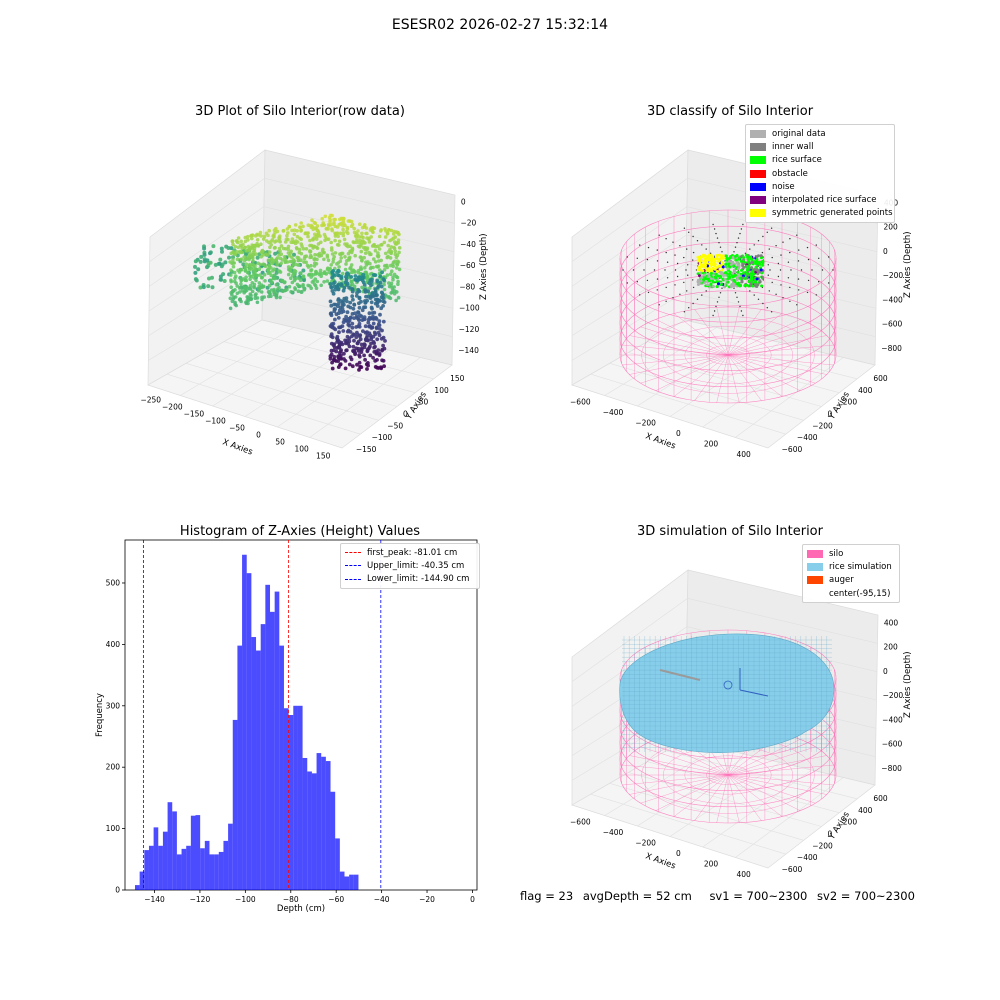  What do you see at coordinates (353, 566) in the screenshot?
I see `histogram-legend-swatch` at bounding box center [353, 566].